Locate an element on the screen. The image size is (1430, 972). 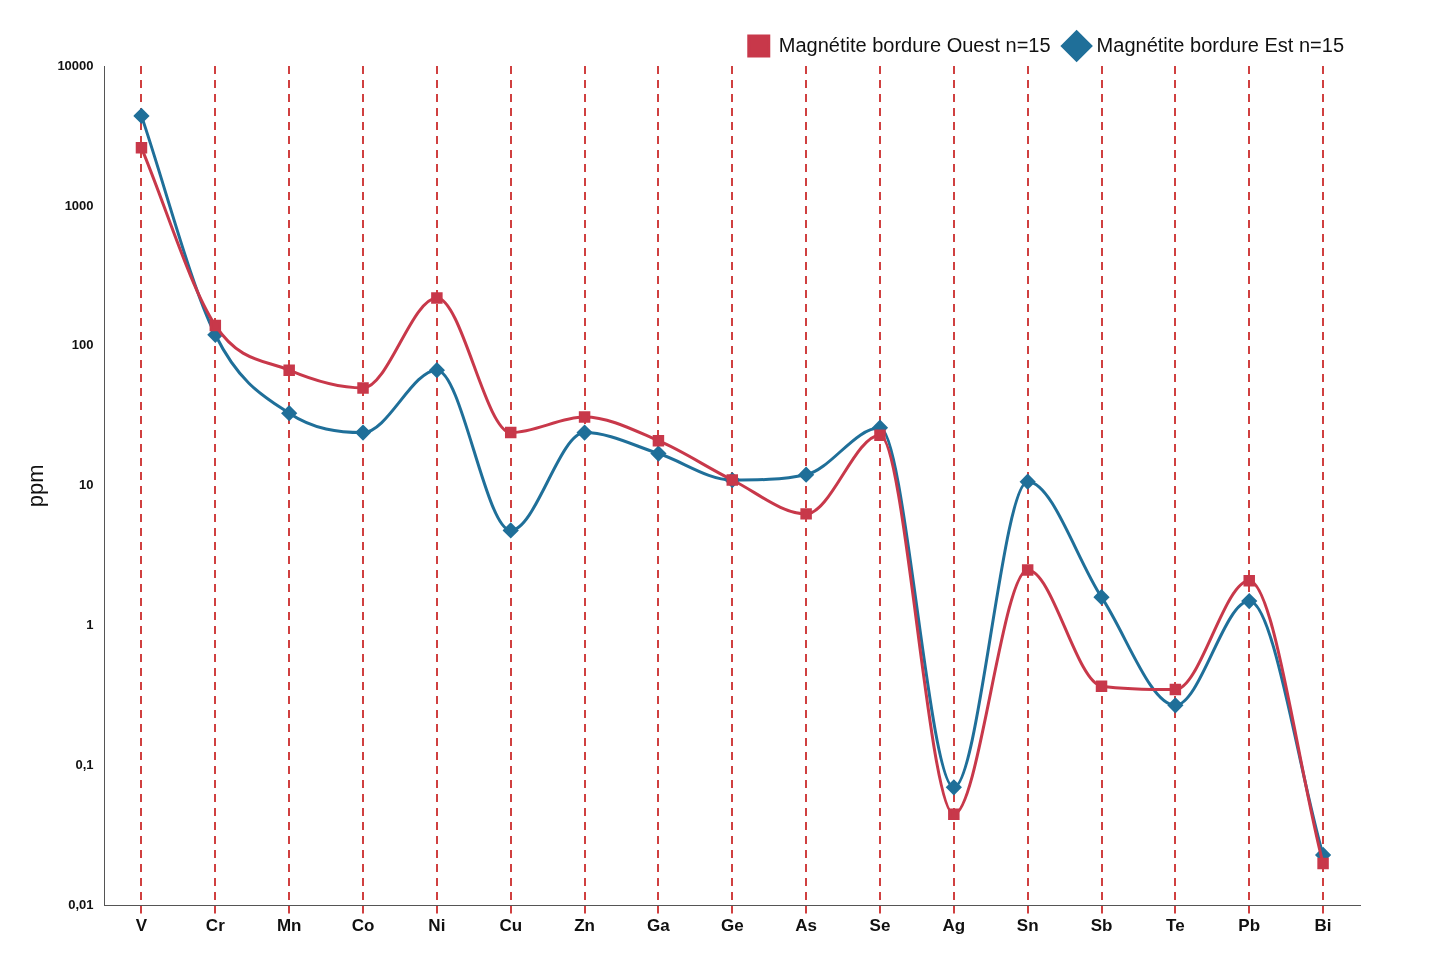
y-tick-label: 10000 is located at coordinates (75, 65).